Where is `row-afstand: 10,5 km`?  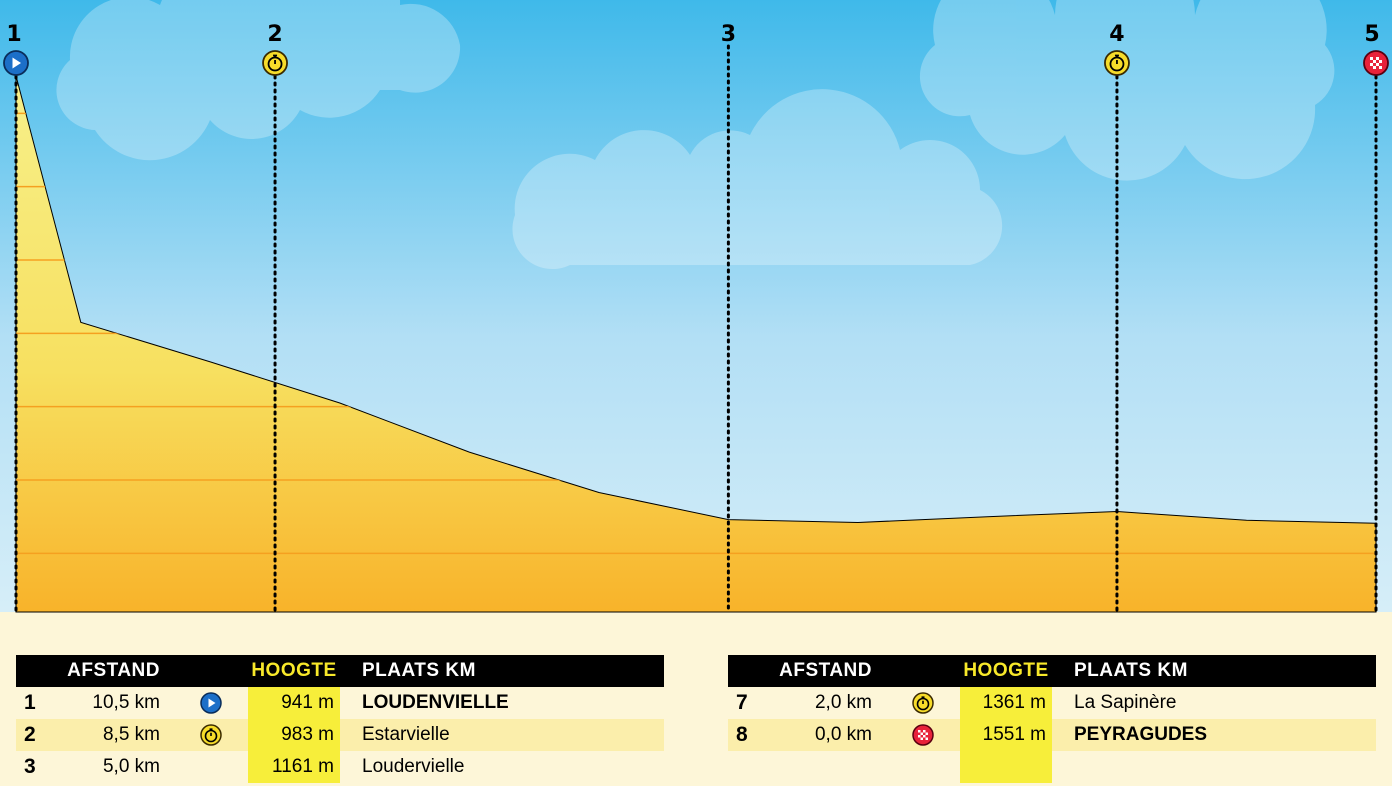
row-afstand: 10,5 km is located at coordinates (119, 703).